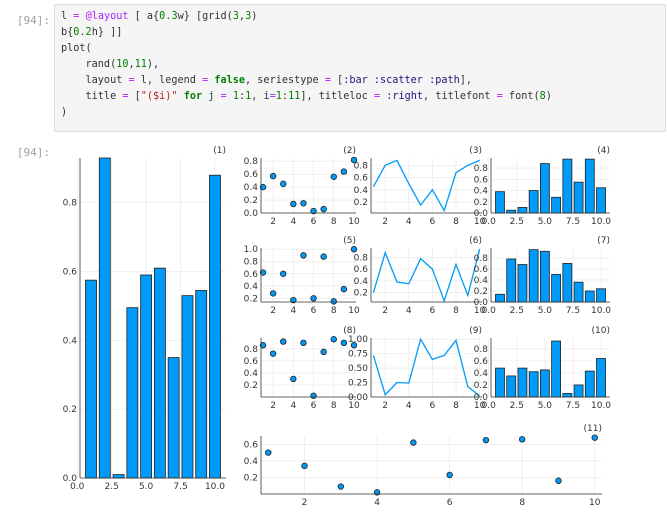  What do you see at coordinates (603, 151) in the screenshot?
I see `subplot-title: (4)` at bounding box center [603, 151].